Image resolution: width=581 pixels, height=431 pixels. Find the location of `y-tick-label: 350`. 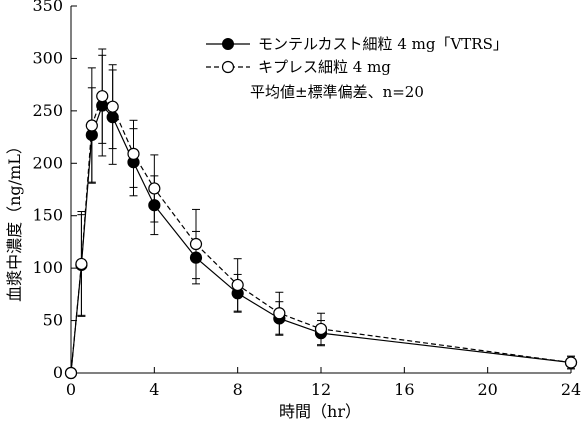

y-tick-label: 350 is located at coordinates (47, 7).